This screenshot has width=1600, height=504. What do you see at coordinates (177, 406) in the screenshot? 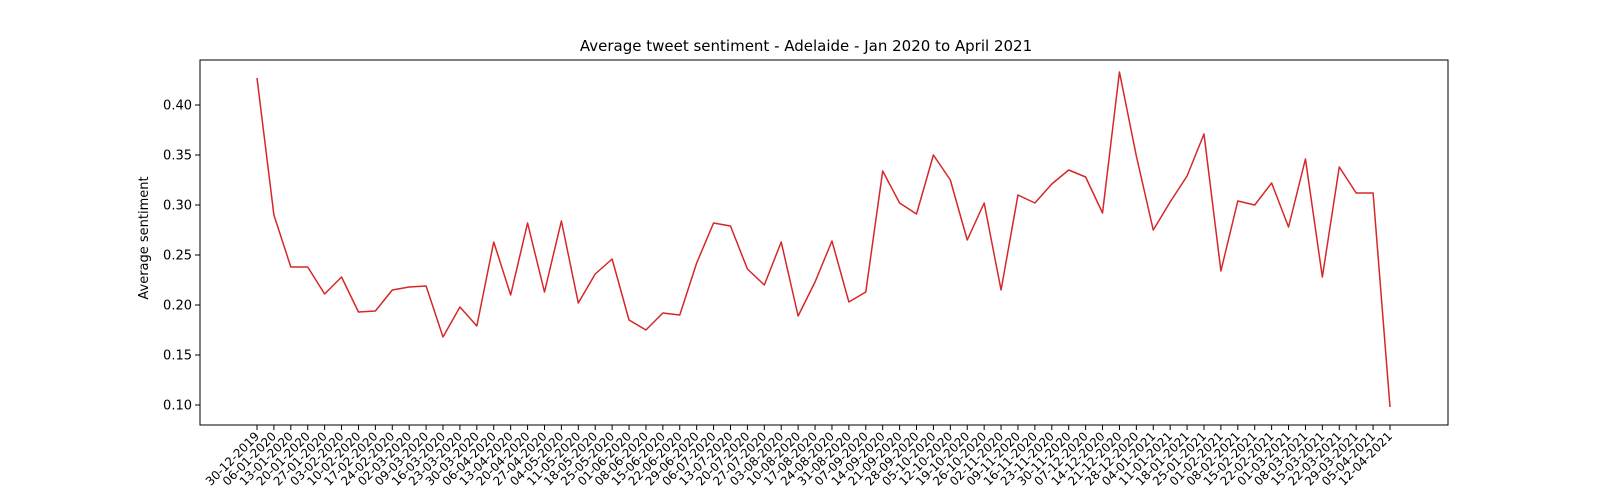
I see `y-tick-label: 0.10` at bounding box center [177, 406].